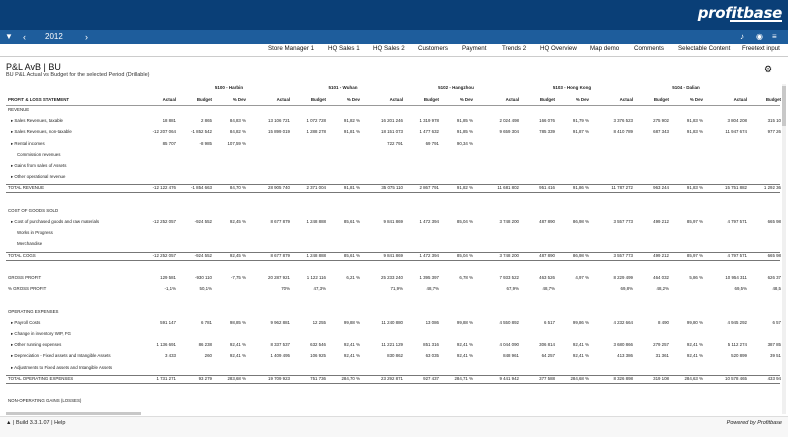  What do you see at coordinates (704, 48) in the screenshot?
I see `menu-selectable-content: Selectable Content` at bounding box center [704, 48].